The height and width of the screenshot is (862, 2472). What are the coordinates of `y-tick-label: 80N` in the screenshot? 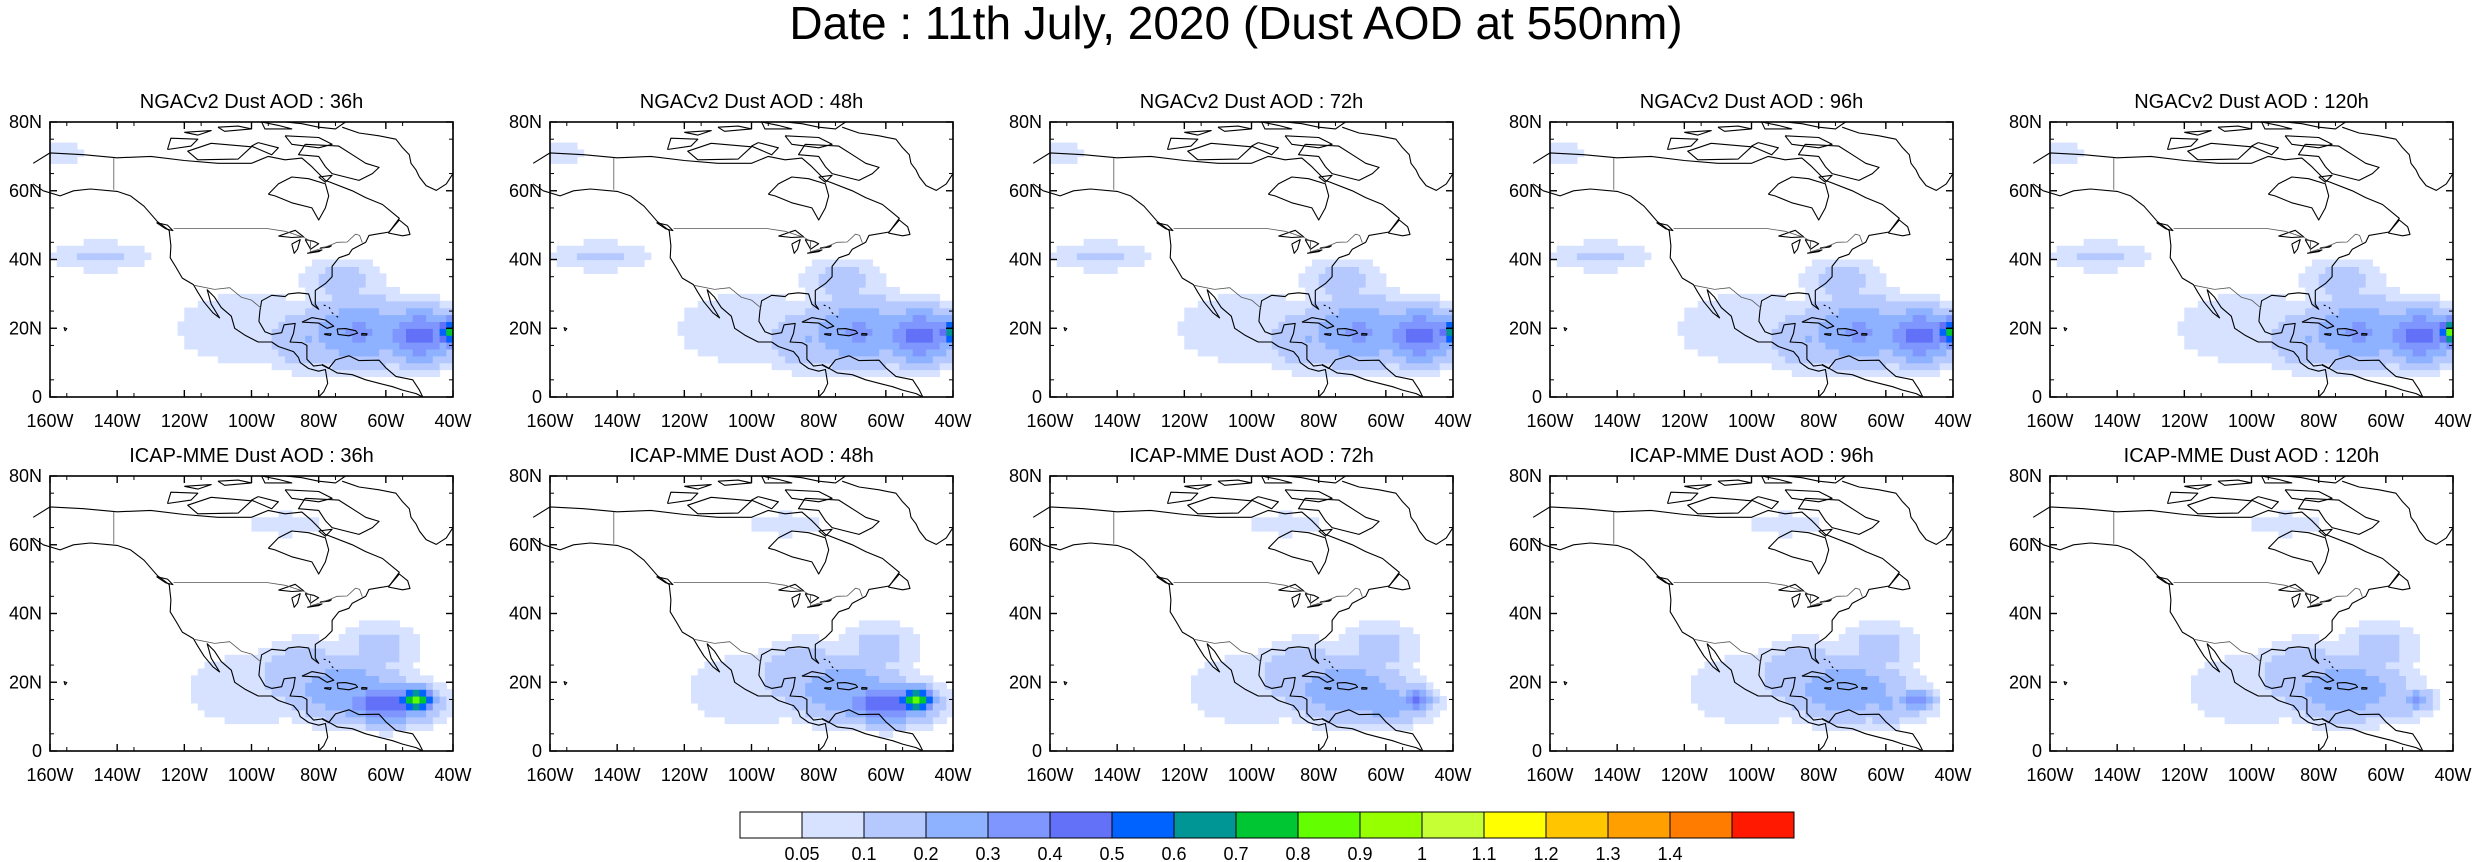 It's located at (525, 122).